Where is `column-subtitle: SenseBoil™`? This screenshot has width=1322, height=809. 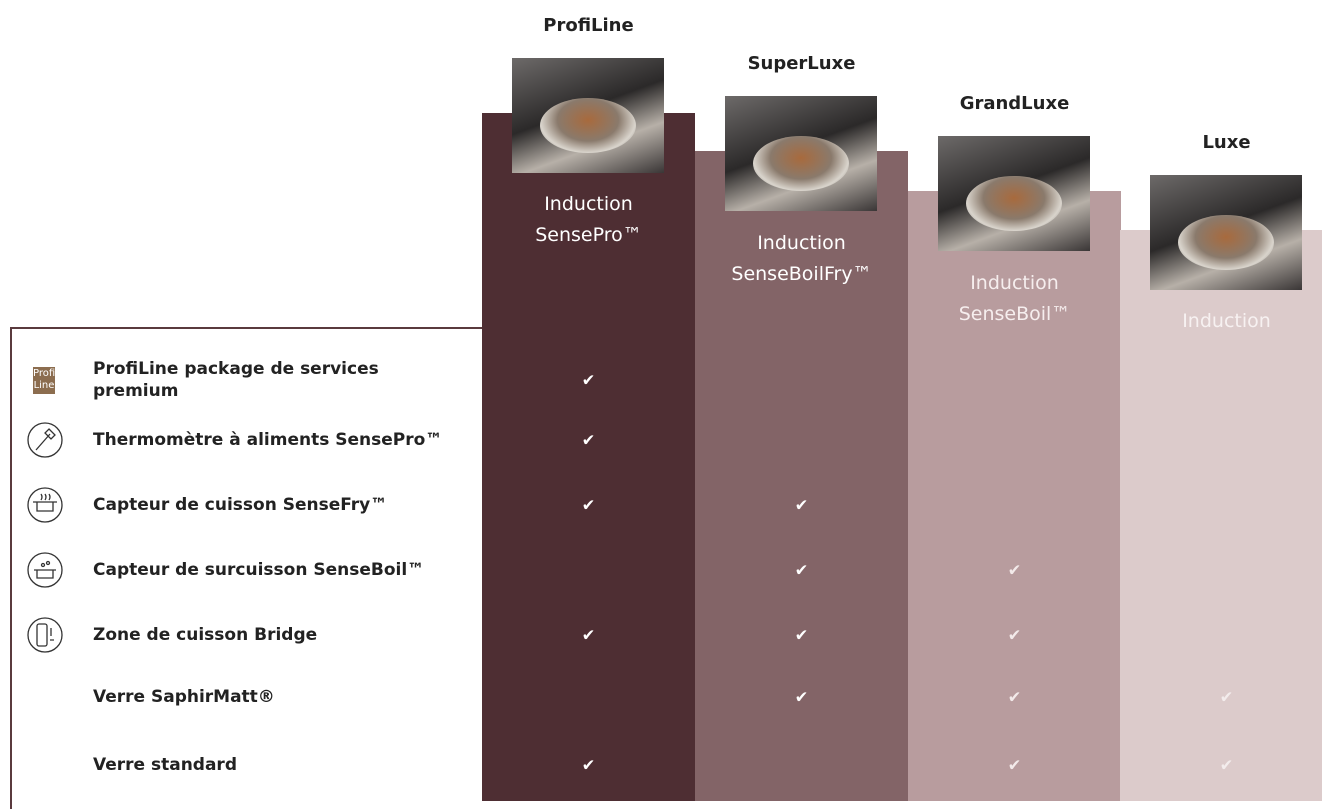
column-subtitle: SenseBoil™ is located at coordinates (1014, 314).